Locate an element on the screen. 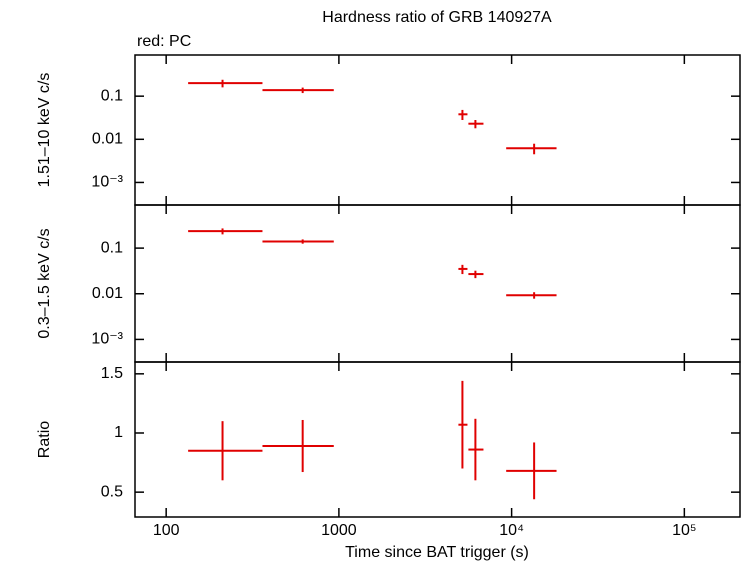  y-axis-label: Ratio is located at coordinates (44, 439).